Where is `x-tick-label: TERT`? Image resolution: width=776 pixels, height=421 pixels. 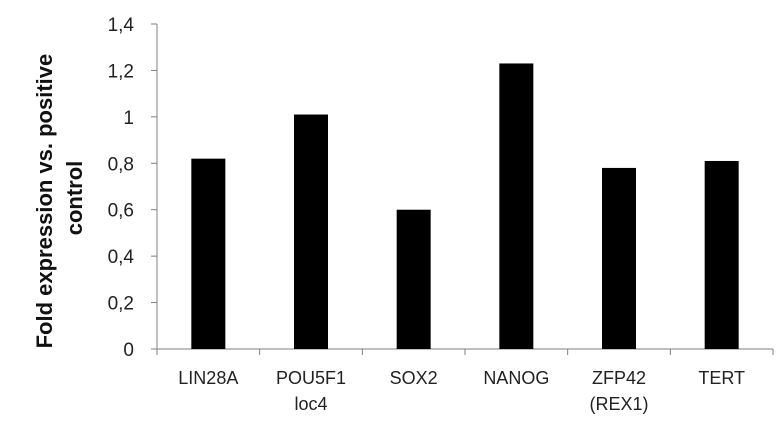 x-tick-label: TERT is located at coordinates (721, 378).